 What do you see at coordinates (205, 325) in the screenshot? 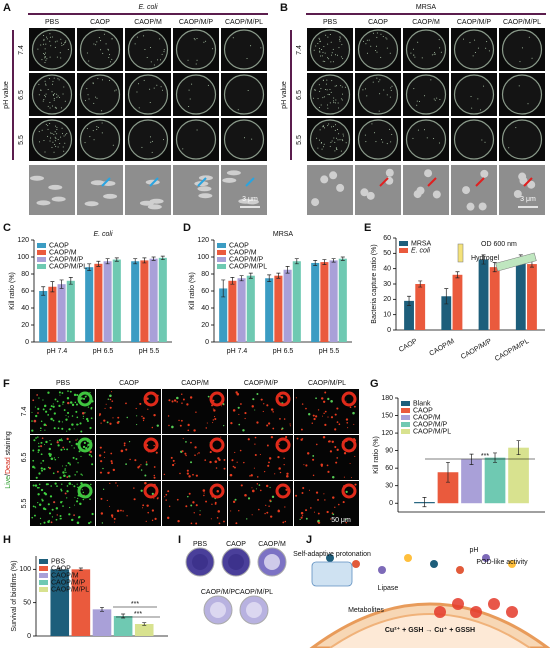
I see `y-tick-label: 20` at bounding box center [205, 325].